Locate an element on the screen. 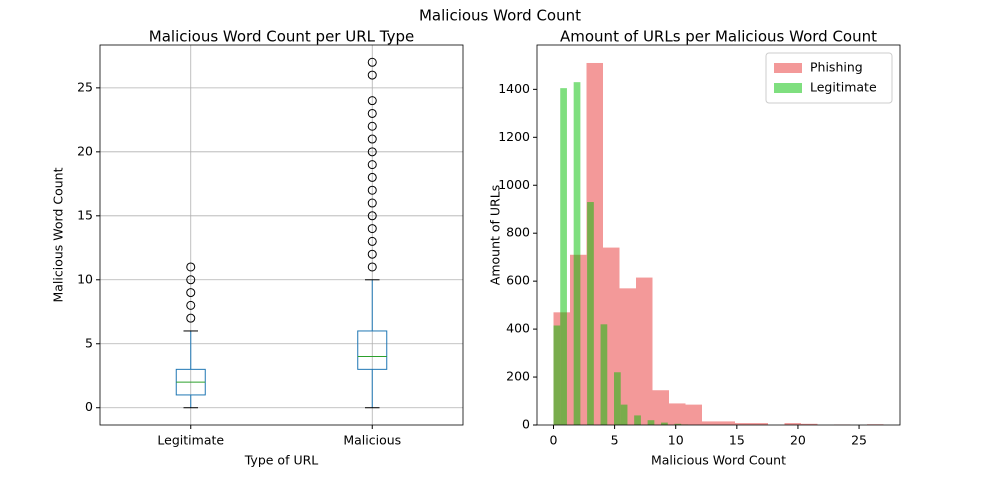 The width and height of the screenshot is (1000, 500). x-axis-label: Malicious Word Count is located at coordinates (718, 460).